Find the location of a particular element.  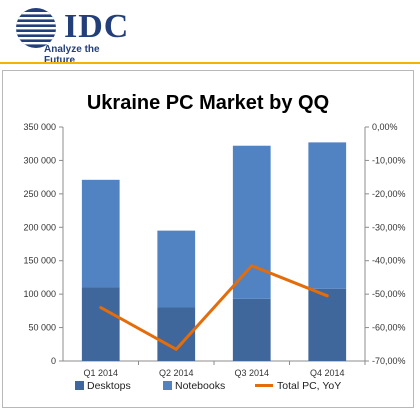

x-tick-label: Q2 2014 is located at coordinates (176, 373).